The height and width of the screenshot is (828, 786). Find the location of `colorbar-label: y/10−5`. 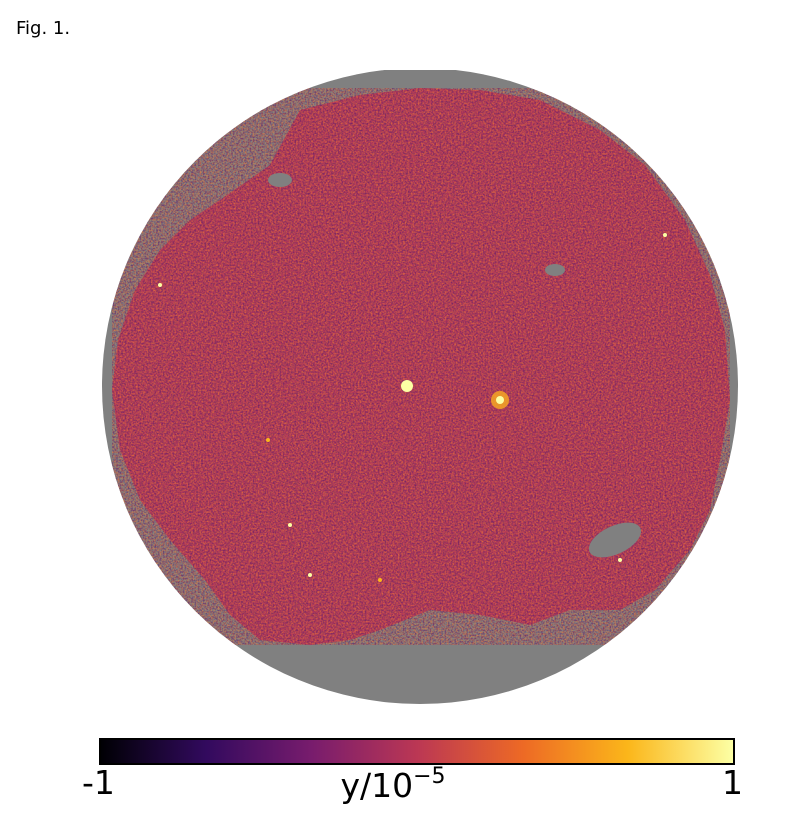

colorbar-label: y/10−5 is located at coordinates (393, 784).